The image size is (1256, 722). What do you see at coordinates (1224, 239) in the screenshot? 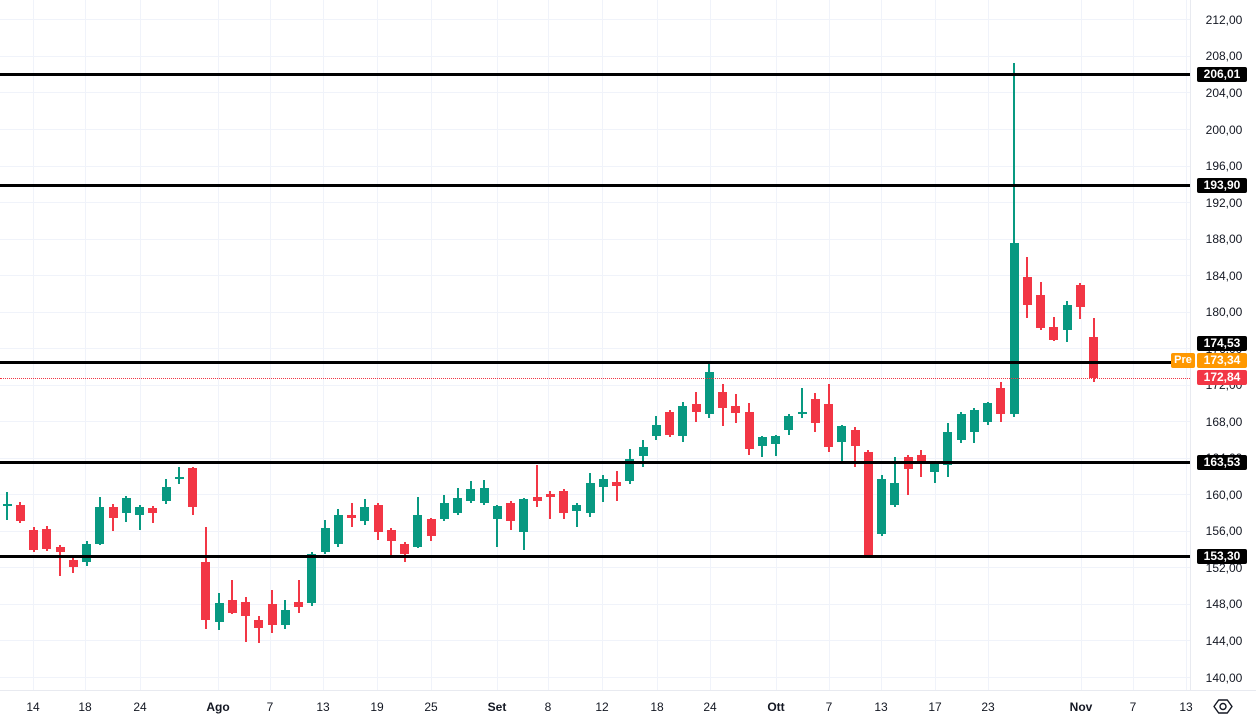
I see `price-tick-label: 188,00` at bounding box center [1224, 239].